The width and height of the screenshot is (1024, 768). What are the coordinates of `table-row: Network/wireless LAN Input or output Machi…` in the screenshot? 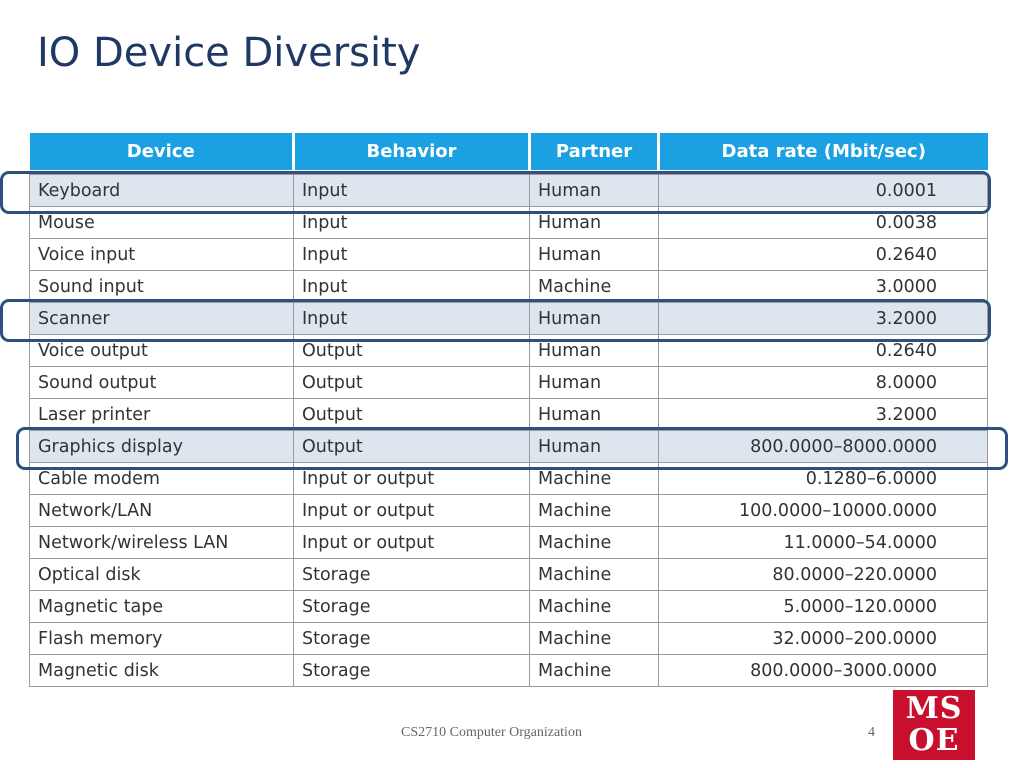 It's located at (508, 542).